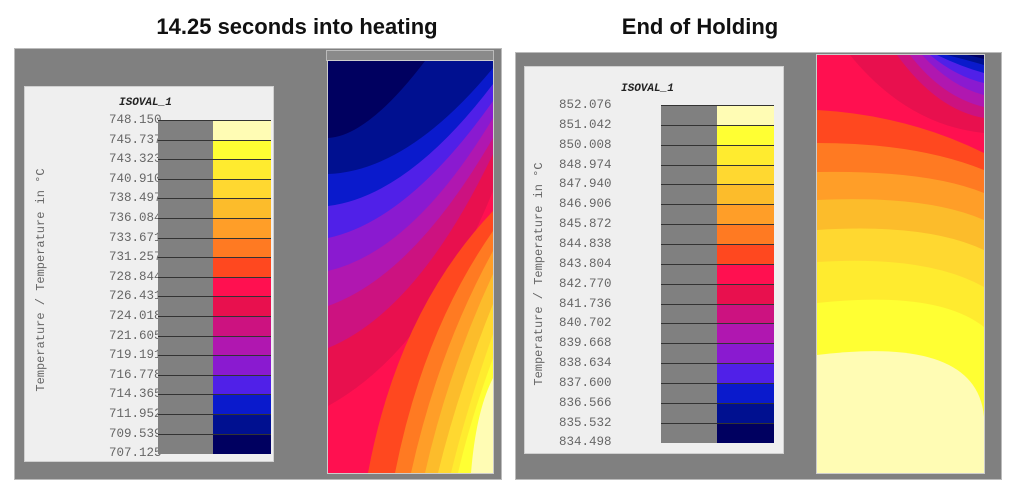  Describe the element at coordinates (585, 124) in the screenshot. I see `legend-level-label: 851.042` at that location.